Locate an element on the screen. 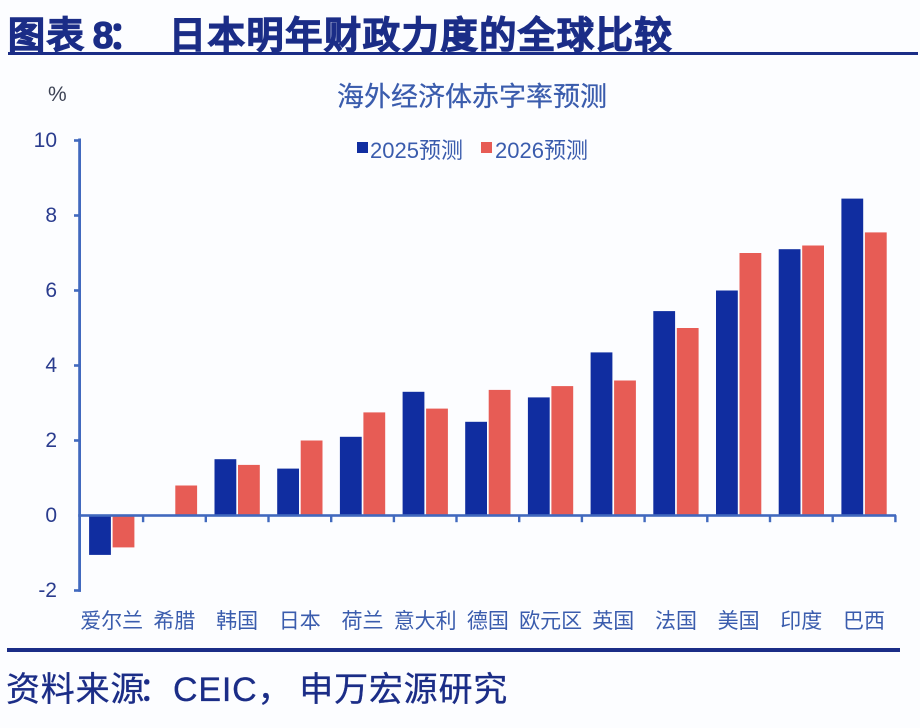  svg-text: 希腊 is located at coordinates (174, 621).